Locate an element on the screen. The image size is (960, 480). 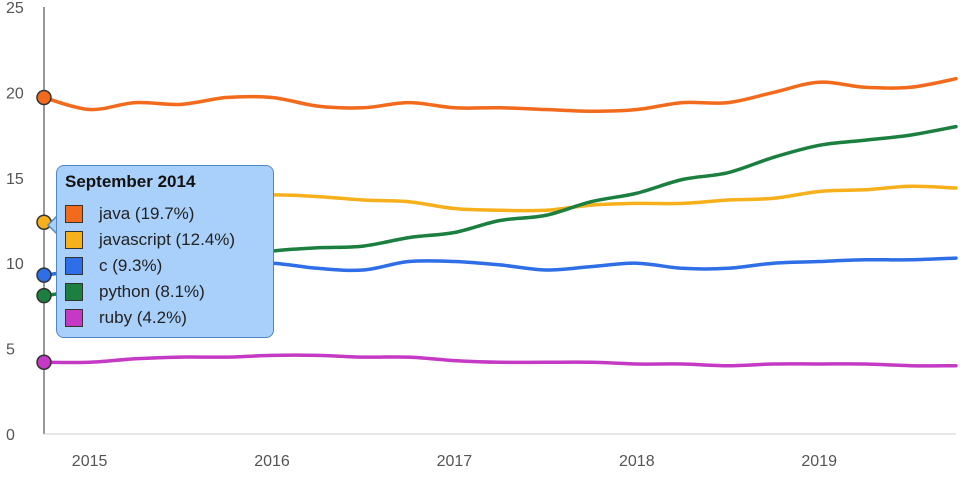
tooltip-row-label: ruby (4.2%) is located at coordinates (143, 317).